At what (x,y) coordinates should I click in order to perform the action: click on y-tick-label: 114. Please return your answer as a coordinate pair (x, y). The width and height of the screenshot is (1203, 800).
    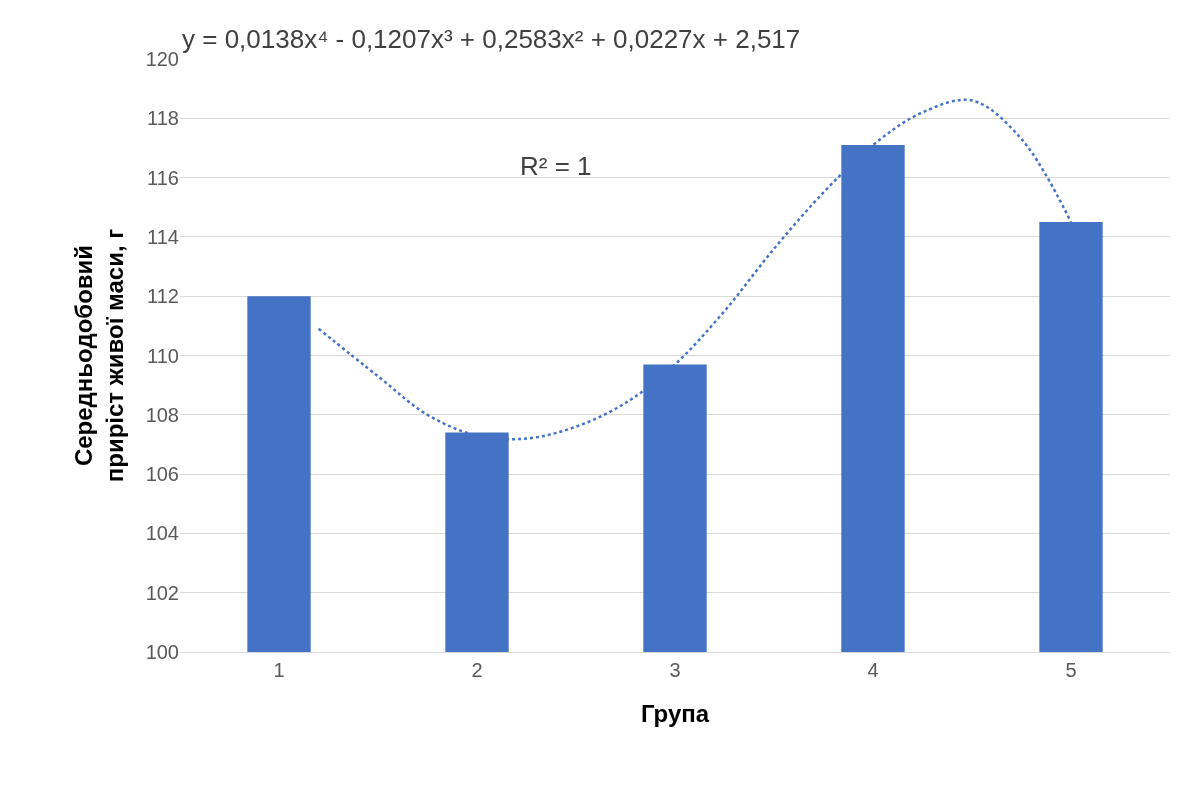
    Looking at the image, I should click on (163, 236).